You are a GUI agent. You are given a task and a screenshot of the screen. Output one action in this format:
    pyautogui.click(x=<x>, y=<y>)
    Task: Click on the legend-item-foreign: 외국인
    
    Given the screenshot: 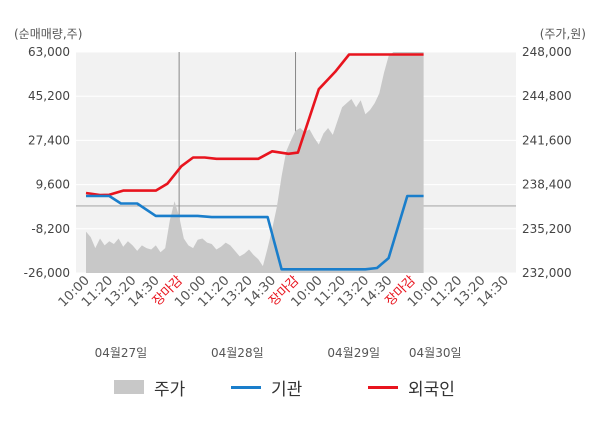 What is the action you would take?
    pyautogui.click(x=411, y=387)
    